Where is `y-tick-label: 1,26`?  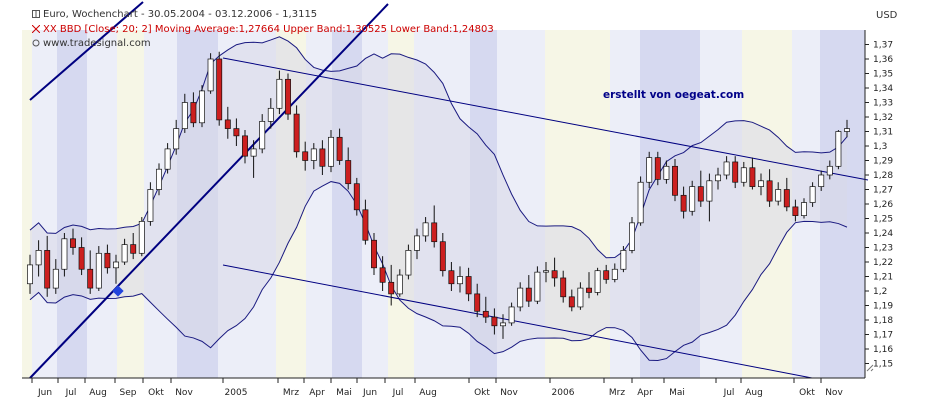
y-tick-label: 1,26 is located at coordinates (883, 205).